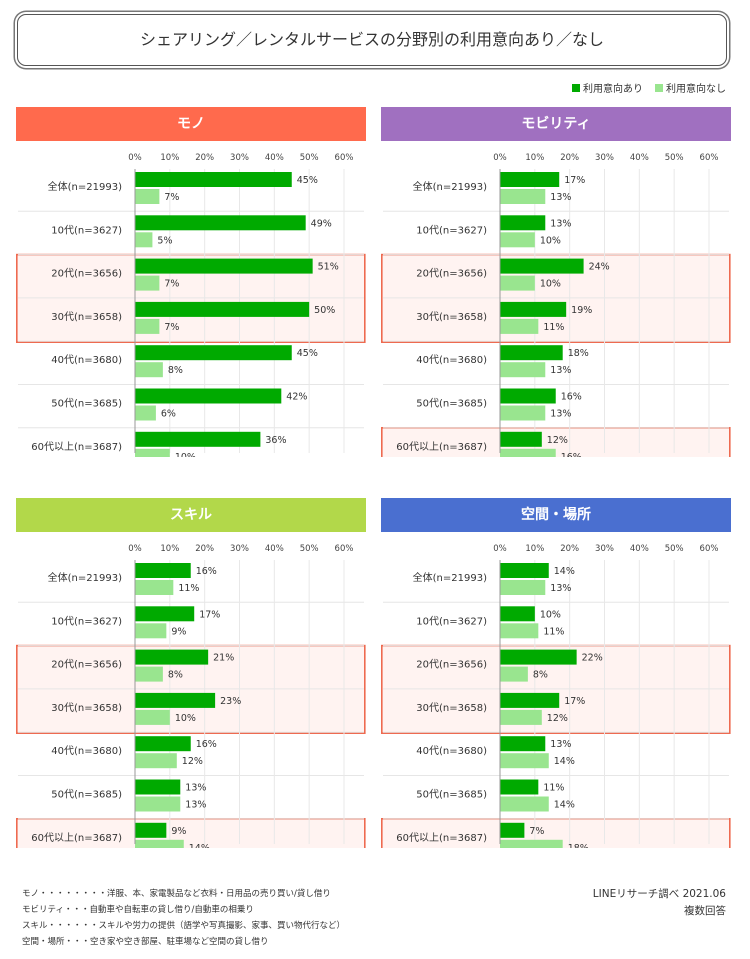  I want to click on data-label-yes: 24%, so click(599, 267).